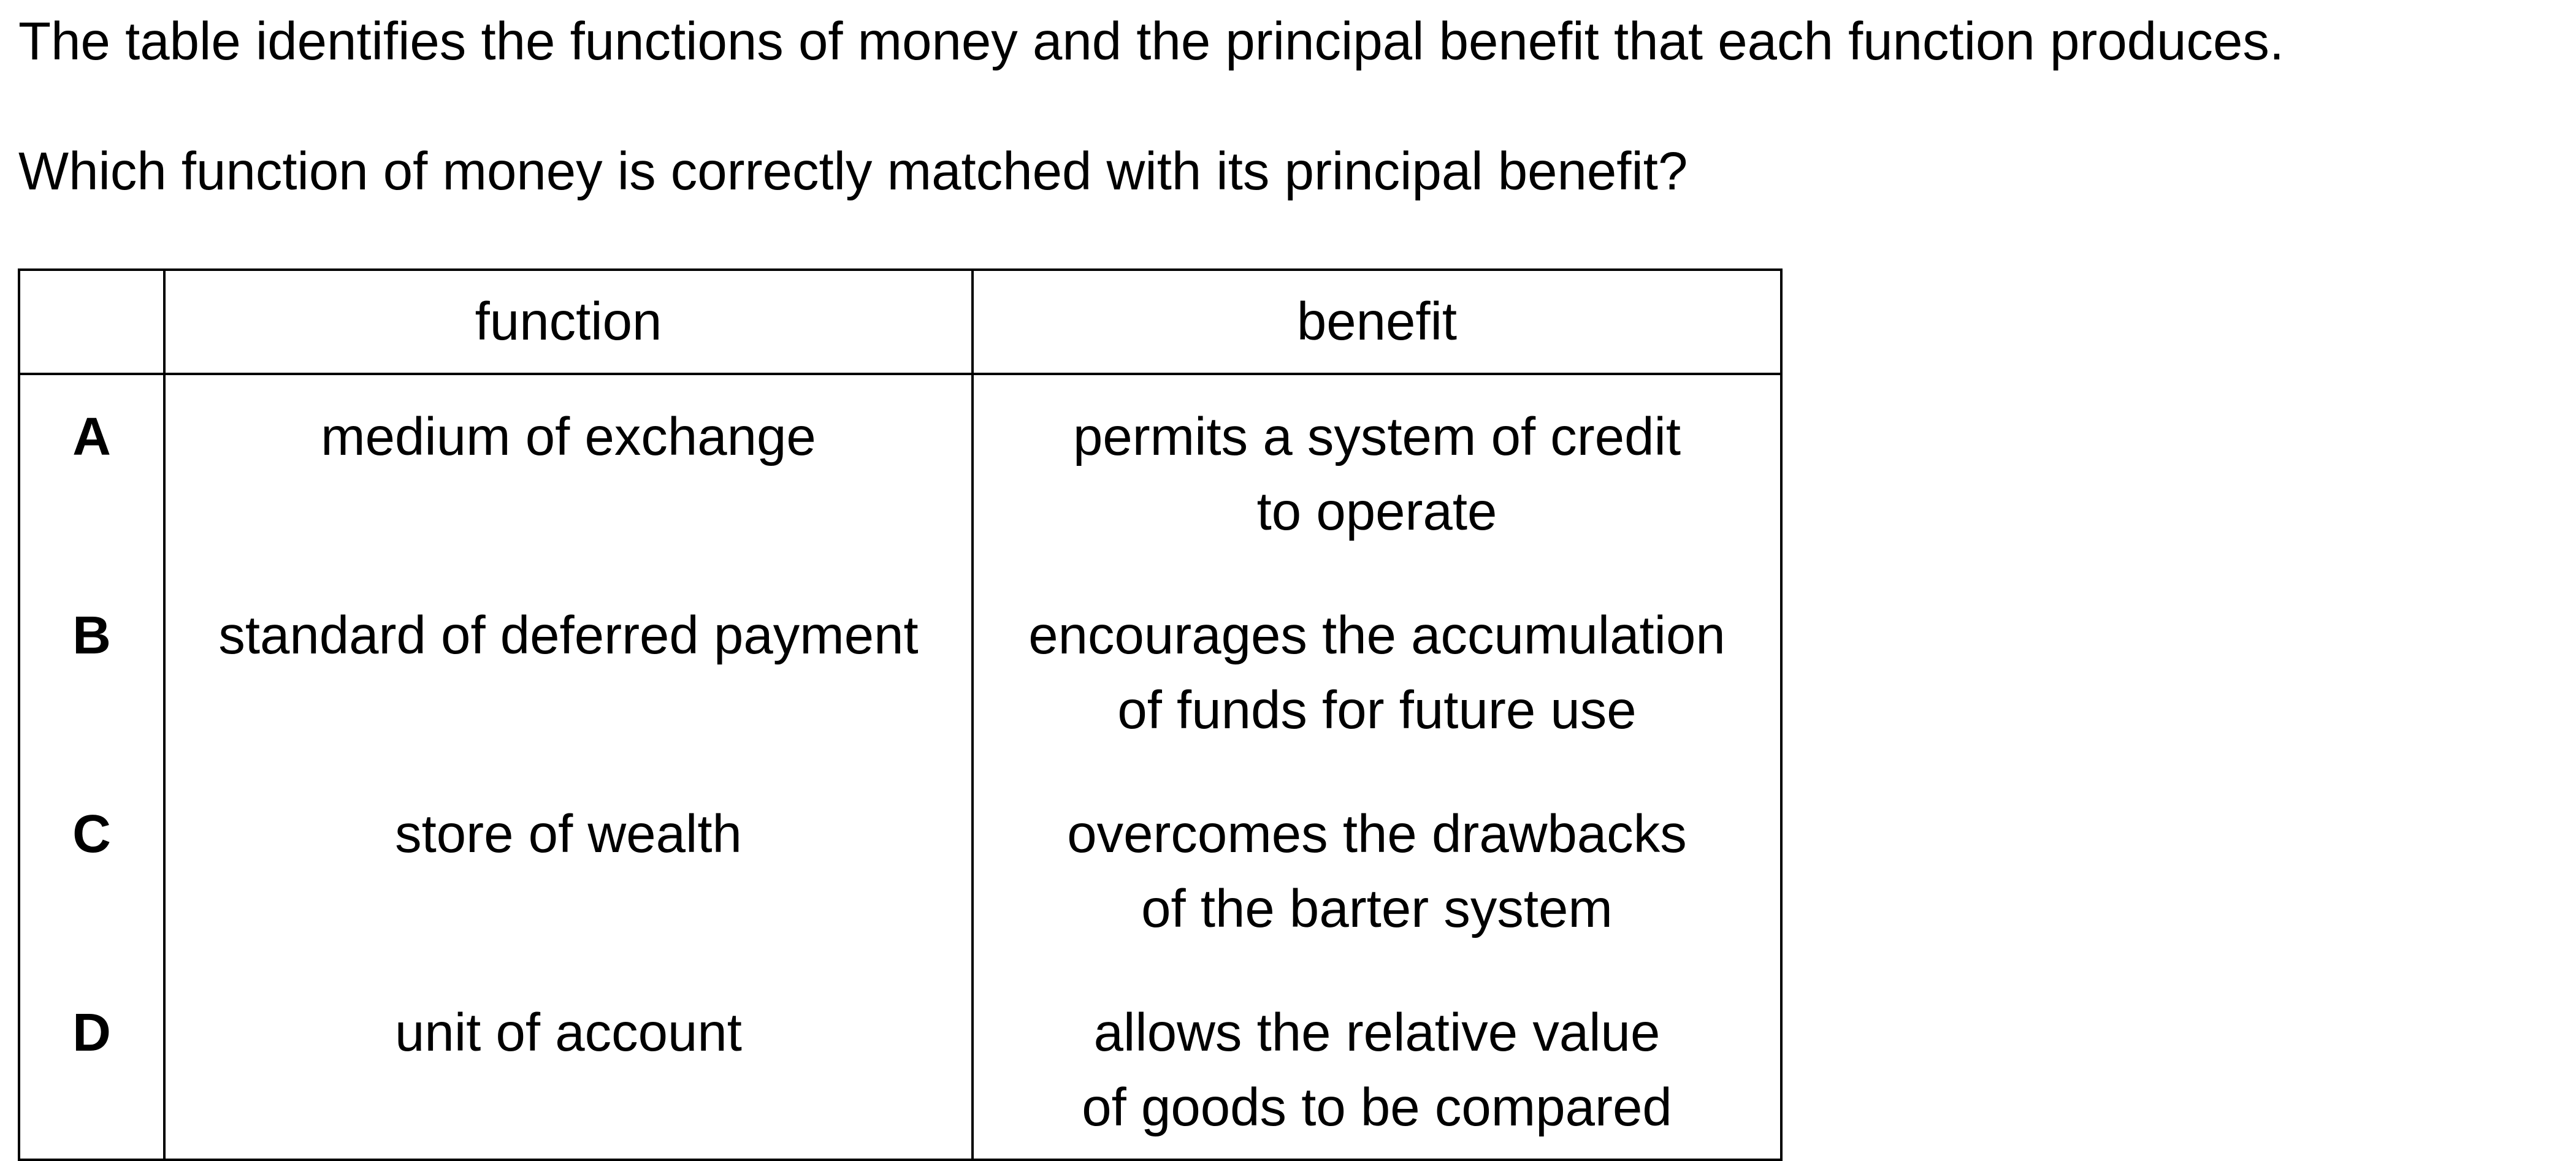 The image size is (2576, 1161). I want to click on benefit-line-1: allows the relative value, so click(1377, 1032).